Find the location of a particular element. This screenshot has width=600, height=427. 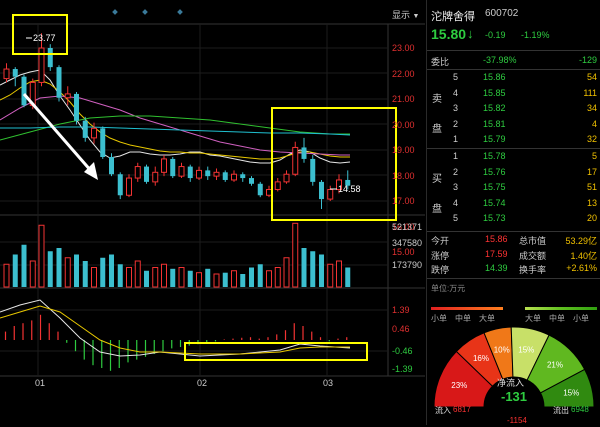

flow-right-label-2: 小单 is located at coordinates (581, 318).